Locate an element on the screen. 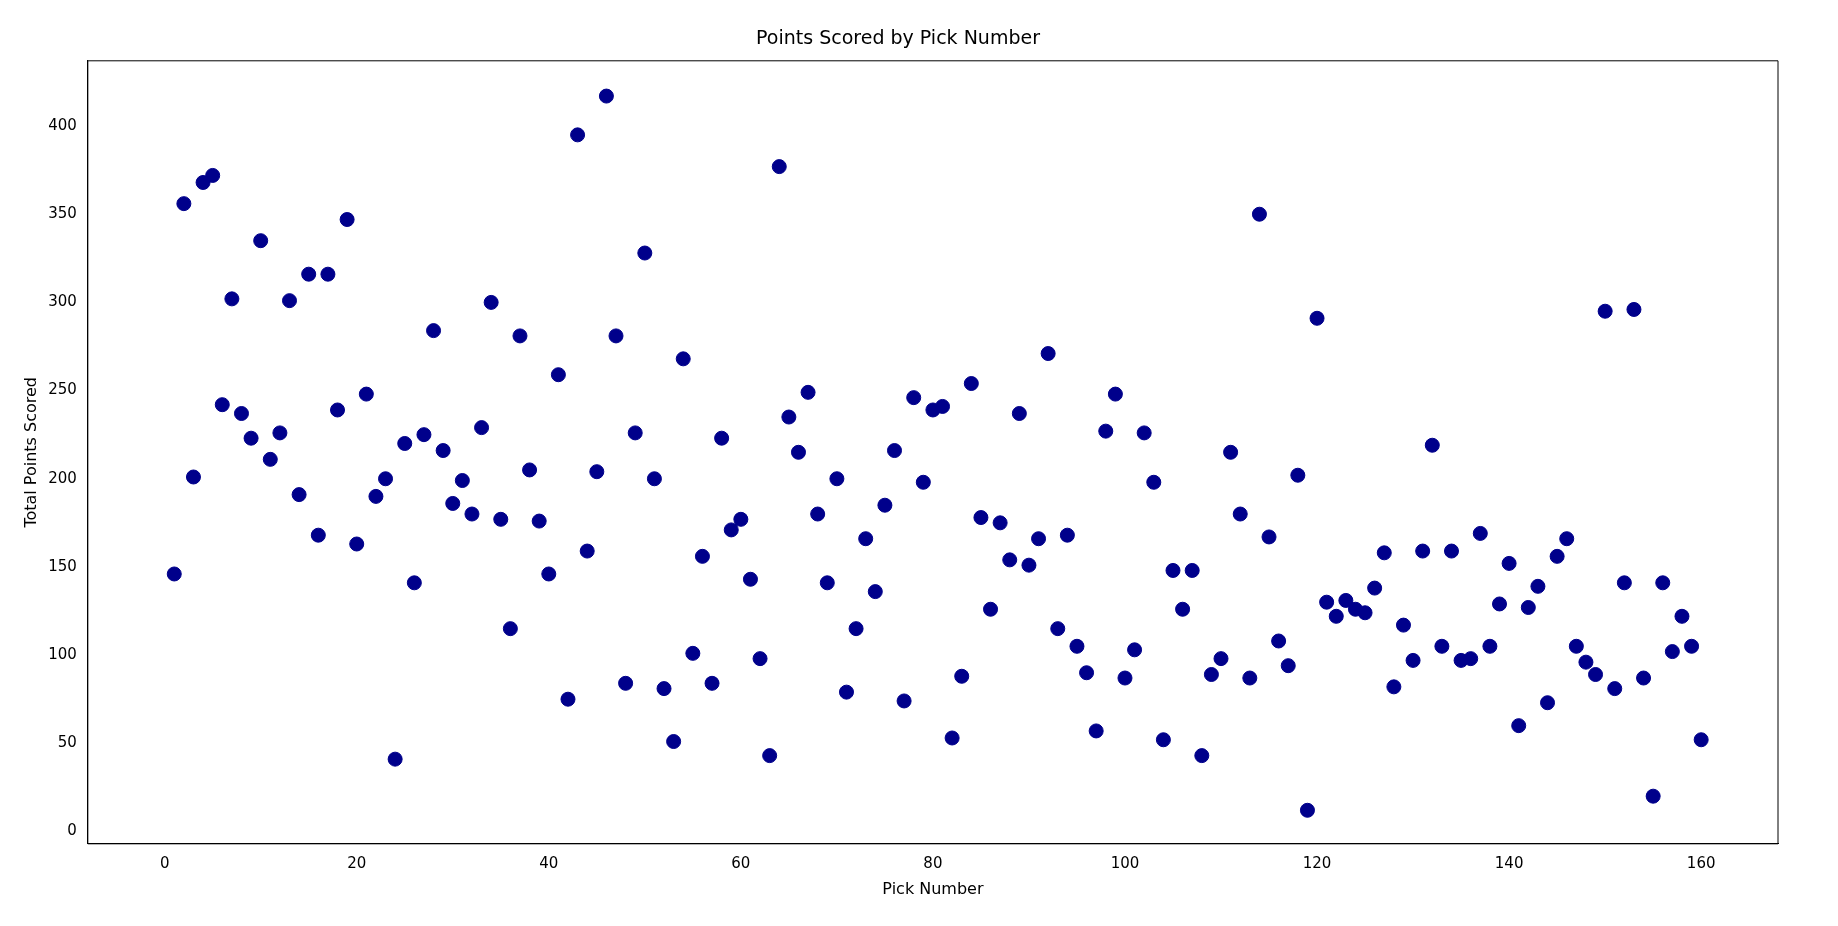 This screenshot has height=926, width=1838. y-tick-label: 100 is located at coordinates (62, 653).